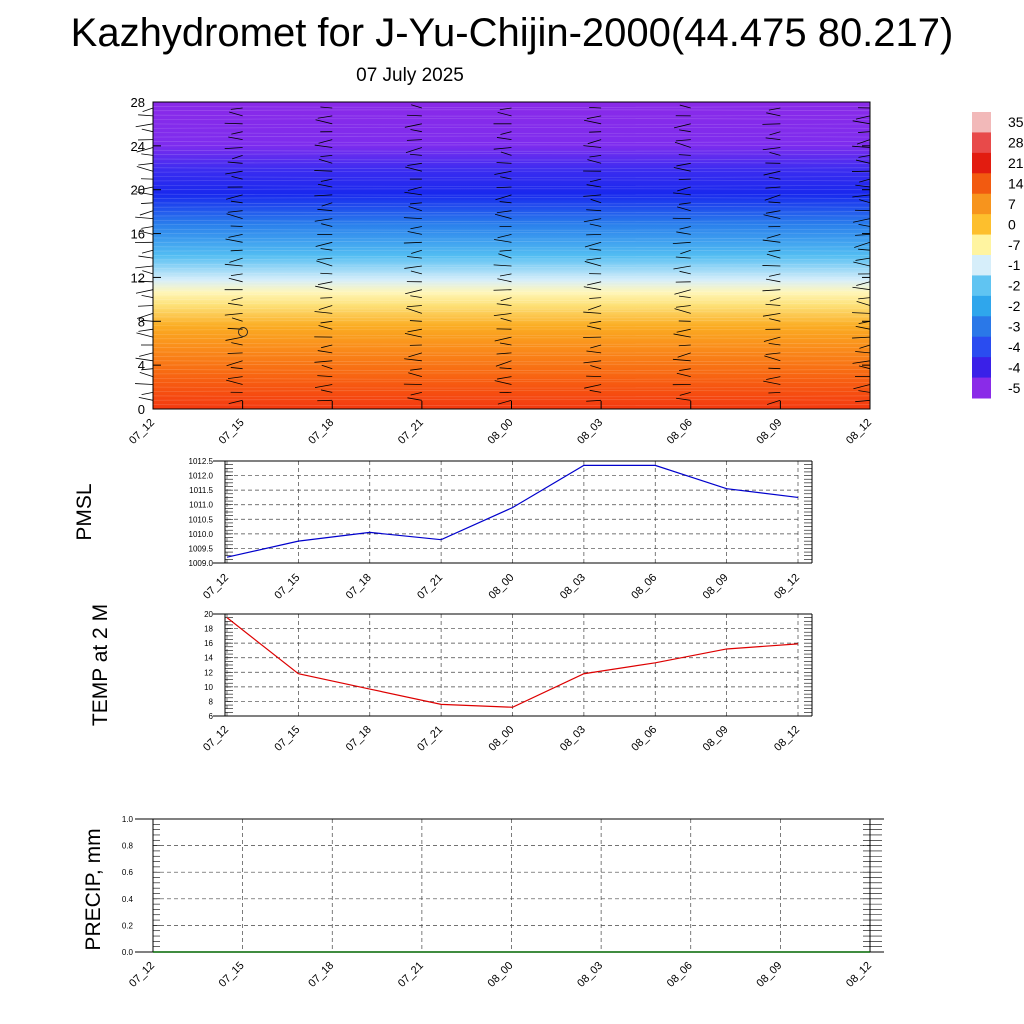  What do you see at coordinates (502, 739) in the screenshot?
I see `x-tick-label: 08_00` at bounding box center [502, 739].